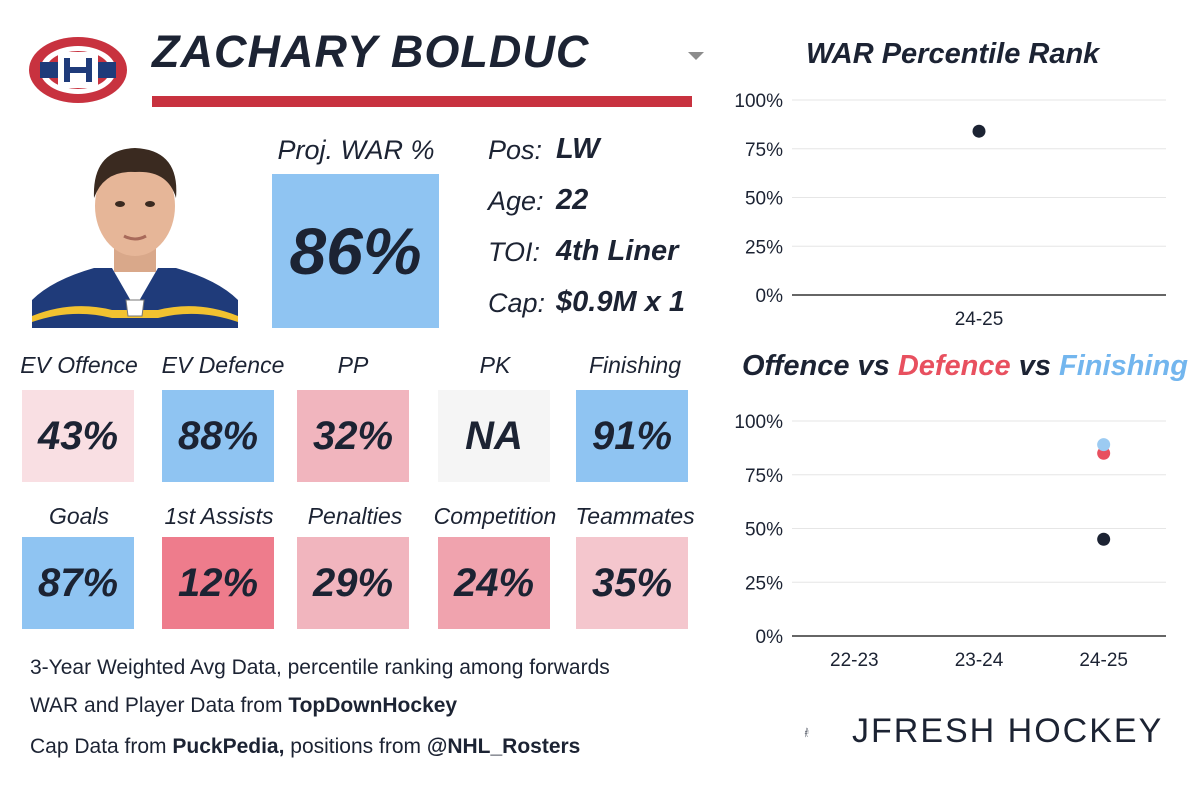 This screenshot has height=795, width=1200. Describe the element at coordinates (873, 366) in the screenshot. I see `ovdvf-title-part-vs-1: vs` at that location.